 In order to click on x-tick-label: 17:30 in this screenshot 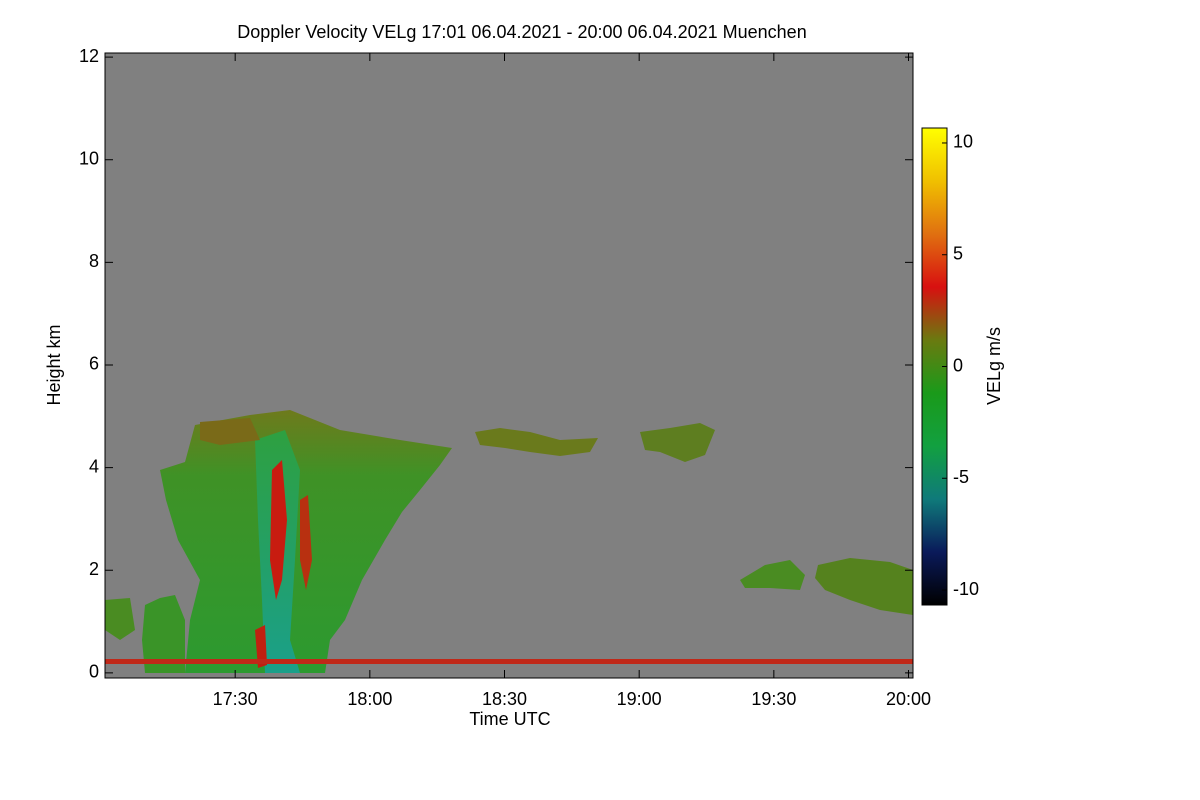, I will do `click(235, 699)`.